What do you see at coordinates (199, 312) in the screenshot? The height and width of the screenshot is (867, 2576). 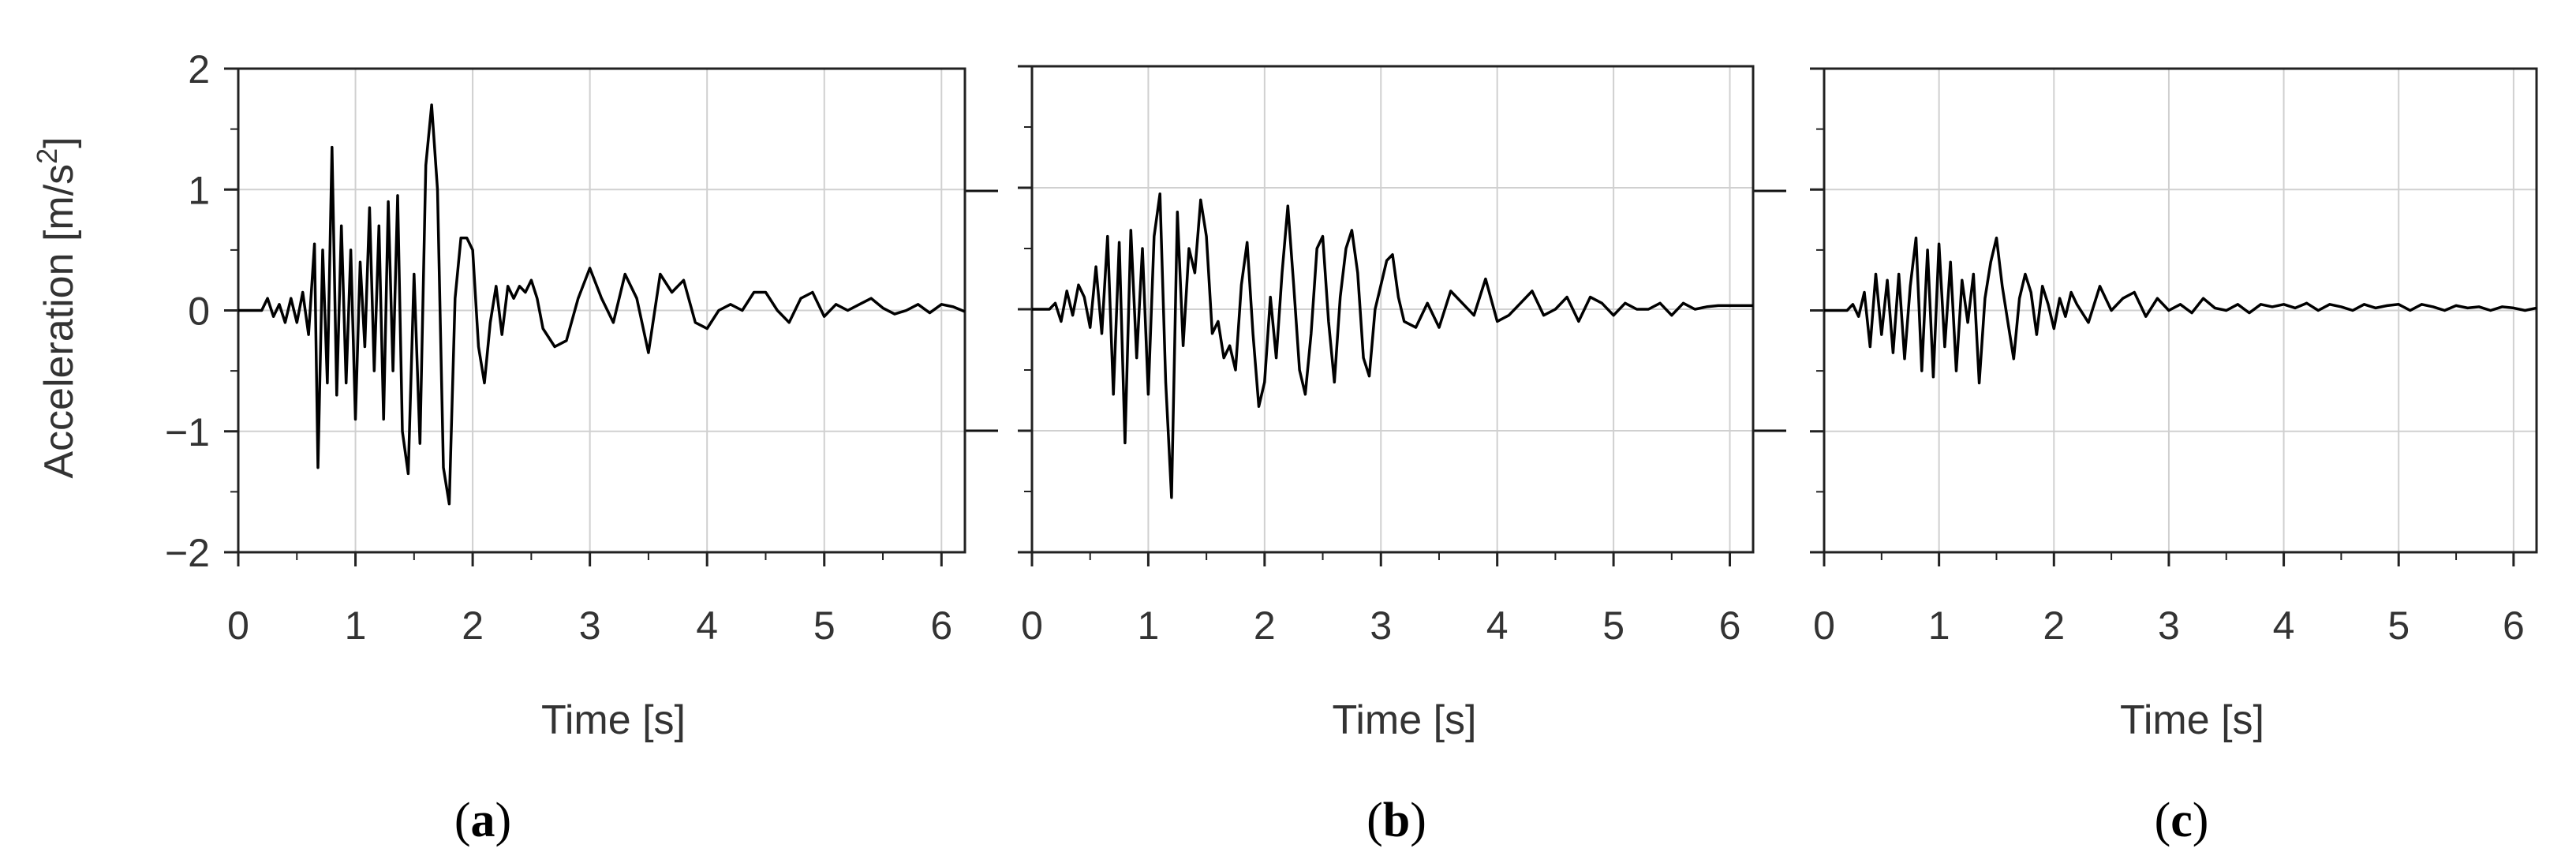 I see `y-tick-label: 0` at bounding box center [199, 312].